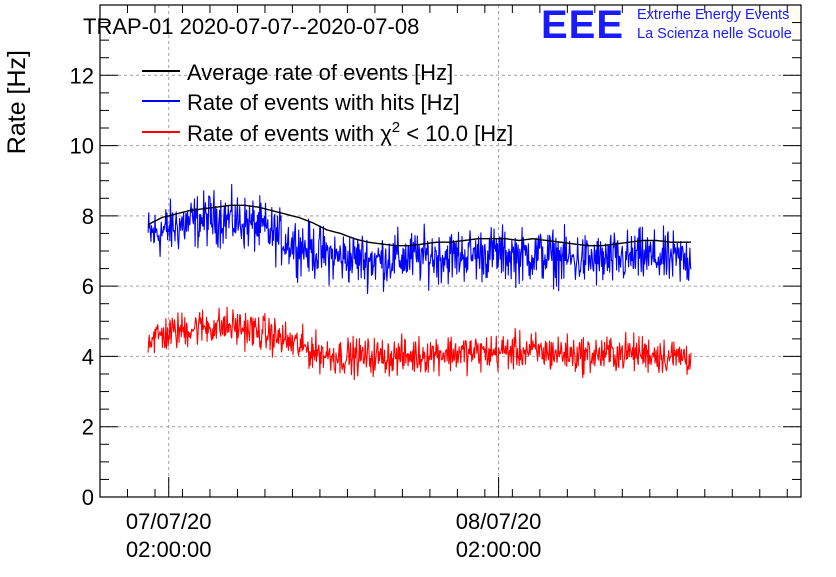  Describe the element at coordinates (88, 356) in the screenshot. I see `y-tick-label: 4` at that location.